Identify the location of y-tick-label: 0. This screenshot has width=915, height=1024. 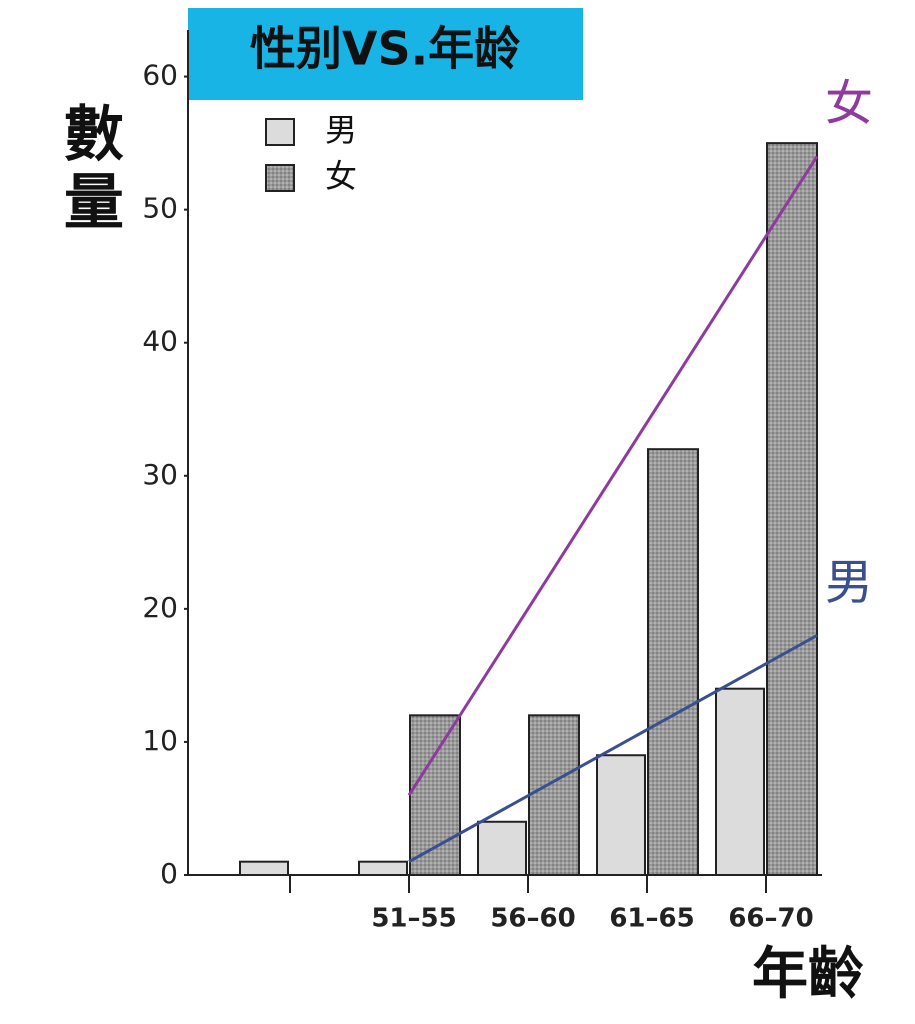
(169, 873).